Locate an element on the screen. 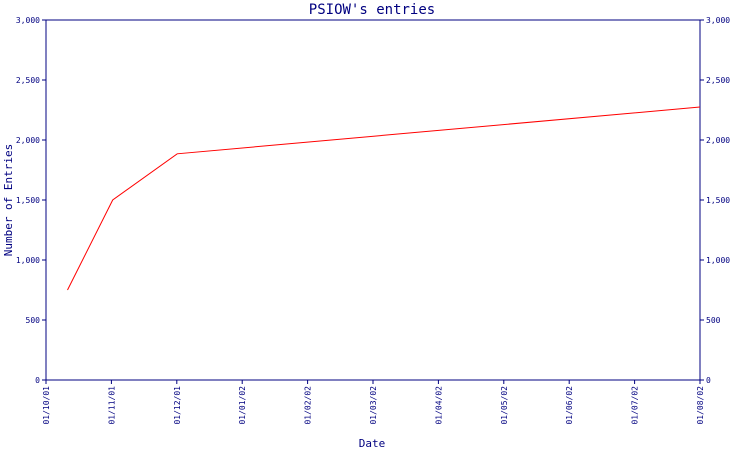 The image size is (750, 450). x-tick-label: 01/10/01 is located at coordinates (46, 405).